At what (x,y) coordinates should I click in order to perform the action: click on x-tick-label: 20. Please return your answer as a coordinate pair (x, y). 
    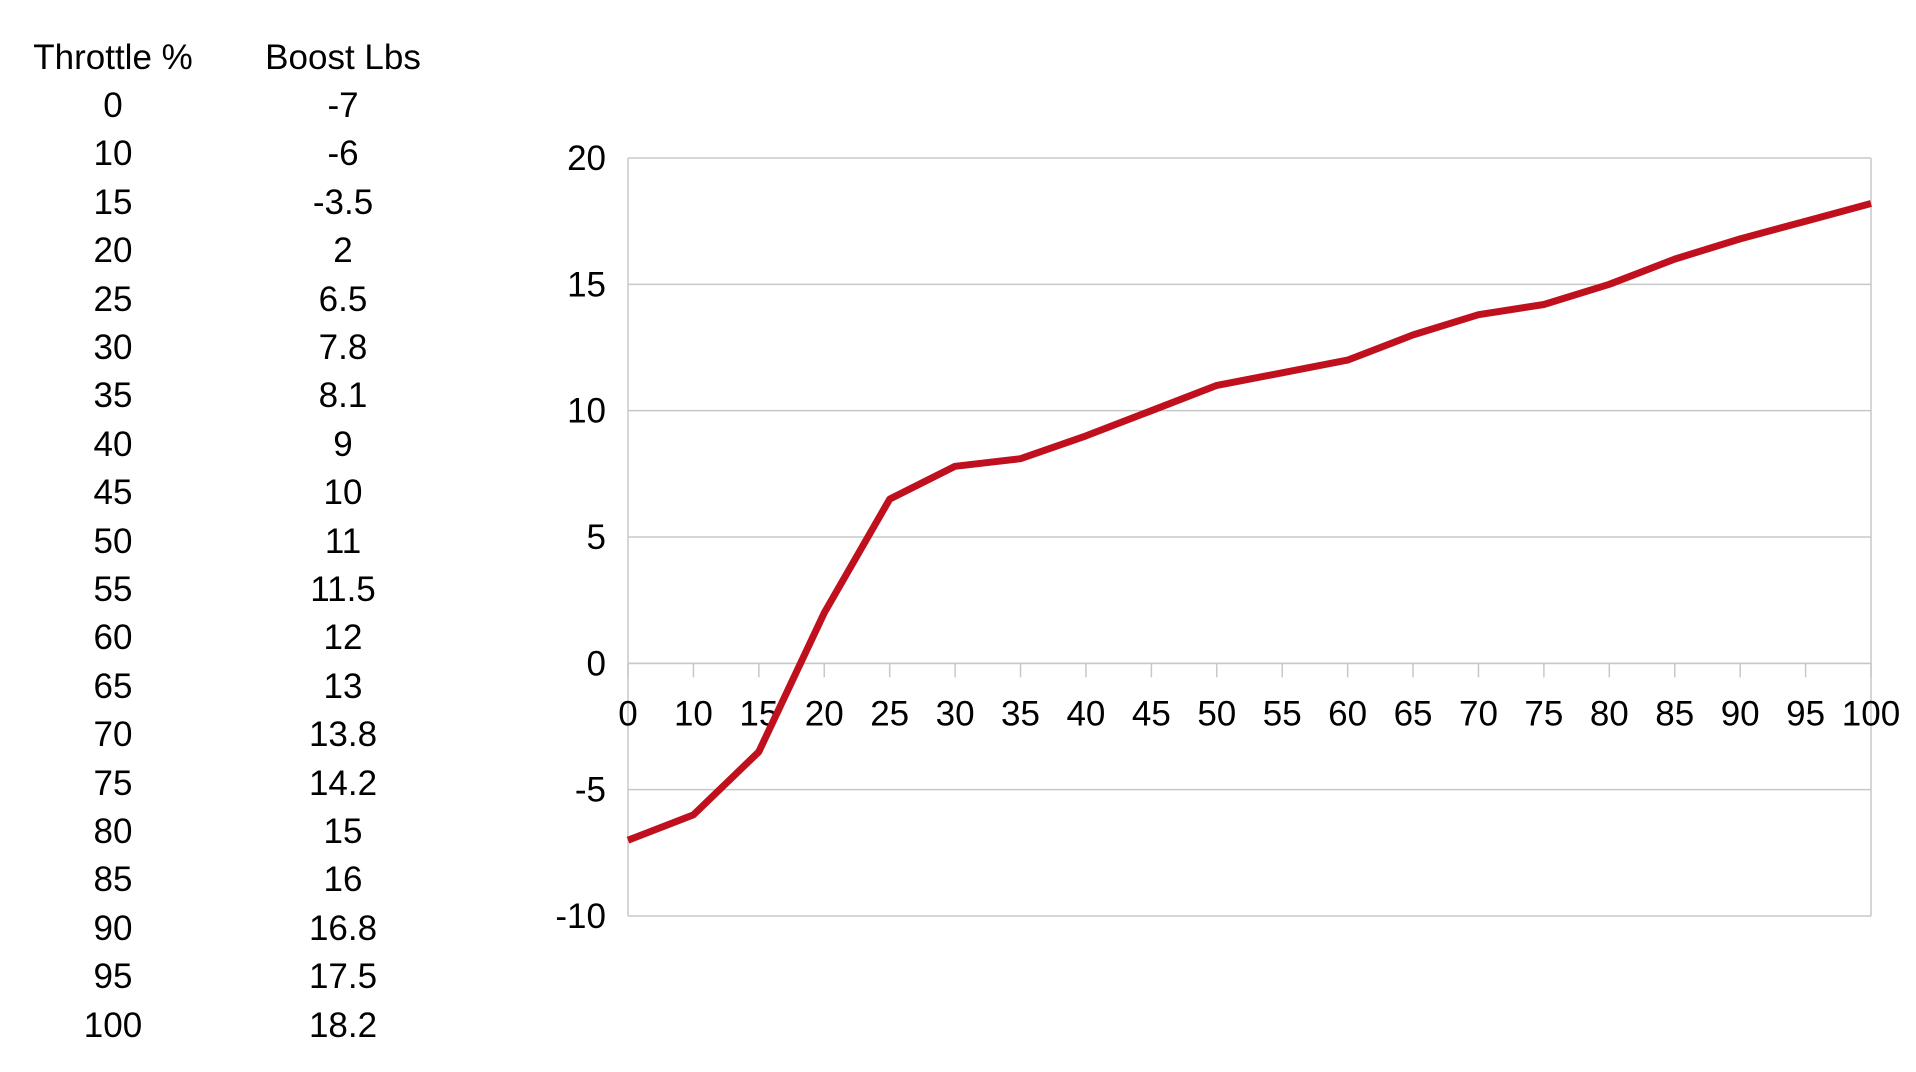
    Looking at the image, I should click on (824, 713).